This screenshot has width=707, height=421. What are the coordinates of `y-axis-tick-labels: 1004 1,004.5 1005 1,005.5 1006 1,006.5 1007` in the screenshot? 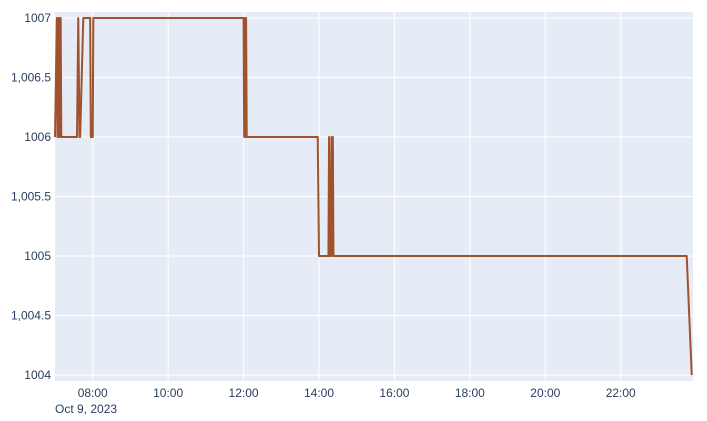 It's located at (31, 196).